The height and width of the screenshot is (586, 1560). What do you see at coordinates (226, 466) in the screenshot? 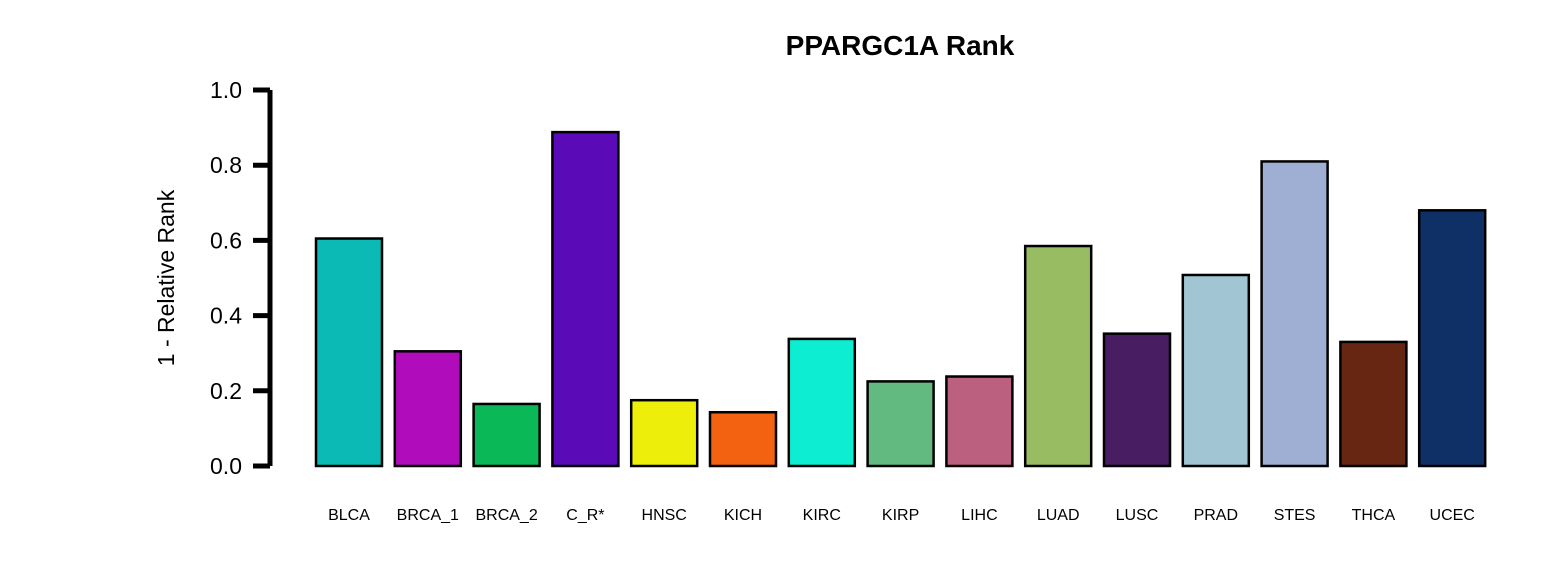
I see `y-tick-label: 0.0` at bounding box center [226, 466].